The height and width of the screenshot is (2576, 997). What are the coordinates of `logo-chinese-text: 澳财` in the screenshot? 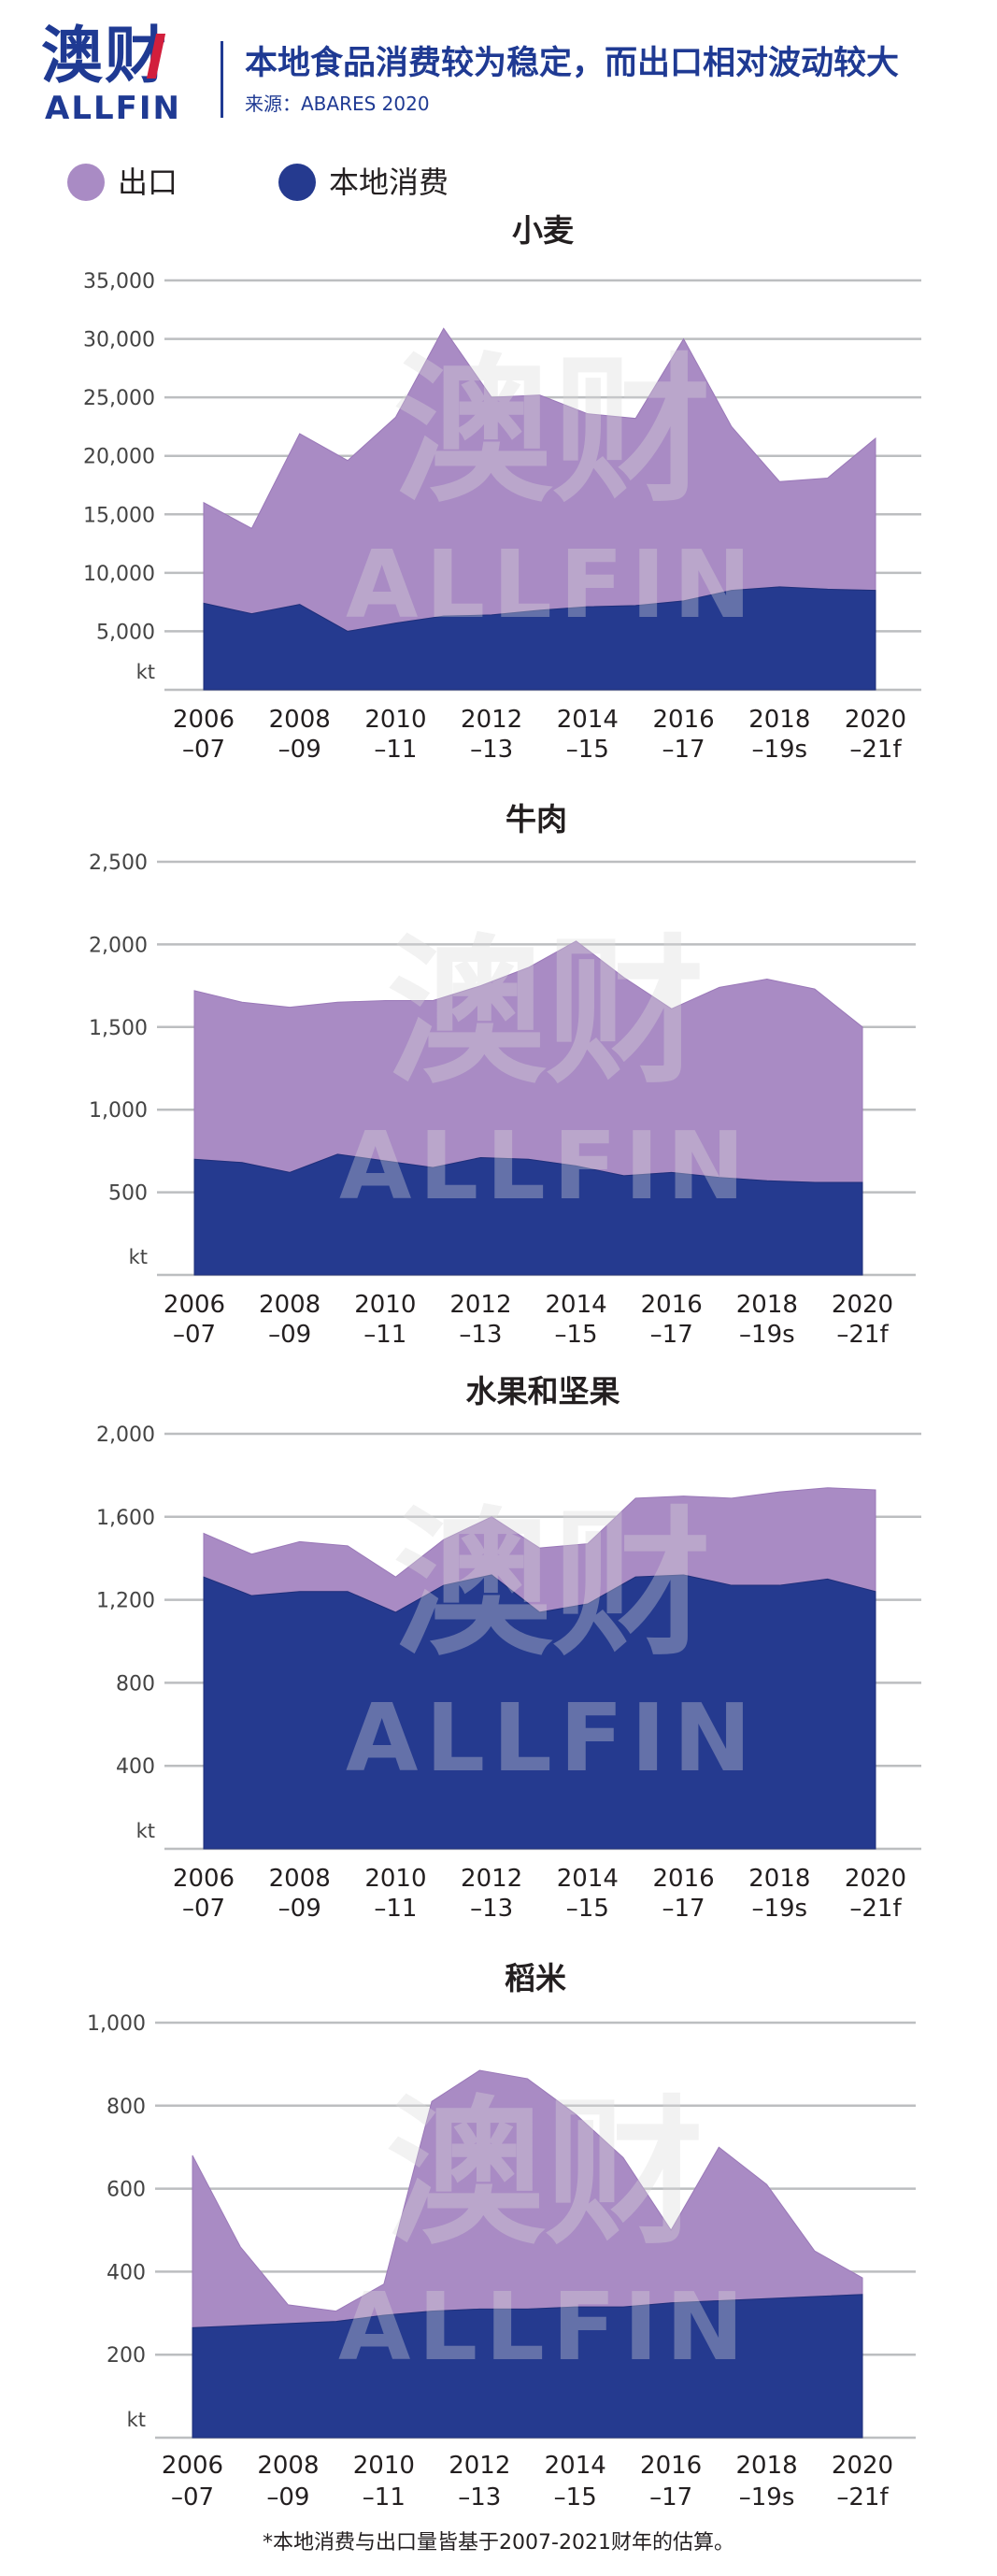 It's located at (104, 56).